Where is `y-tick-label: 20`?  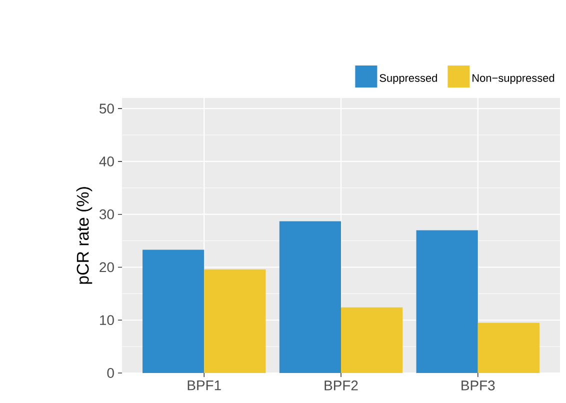
y-tick-label: 20 is located at coordinates (107, 267).